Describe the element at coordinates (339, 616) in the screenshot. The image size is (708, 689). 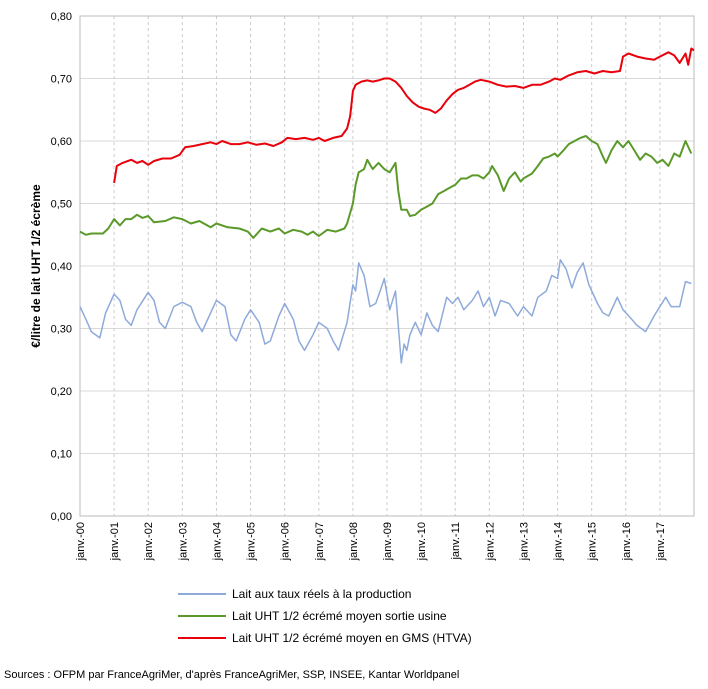
I see `legend-label-sortie-usine: Lait UHT 1/2 écrémé moyen sortie usine` at that location.